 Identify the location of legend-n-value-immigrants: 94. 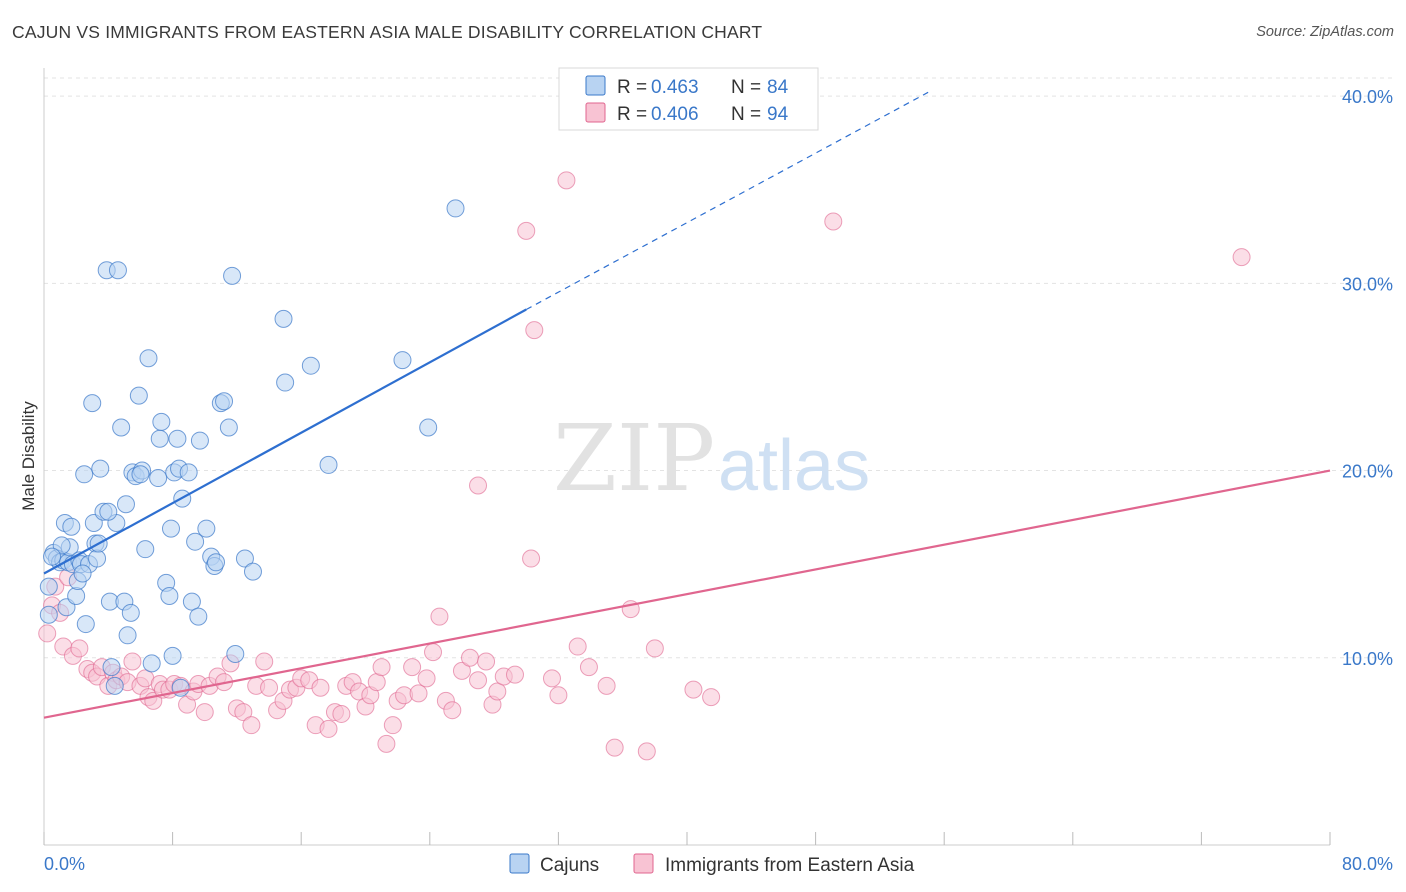
(778, 114).